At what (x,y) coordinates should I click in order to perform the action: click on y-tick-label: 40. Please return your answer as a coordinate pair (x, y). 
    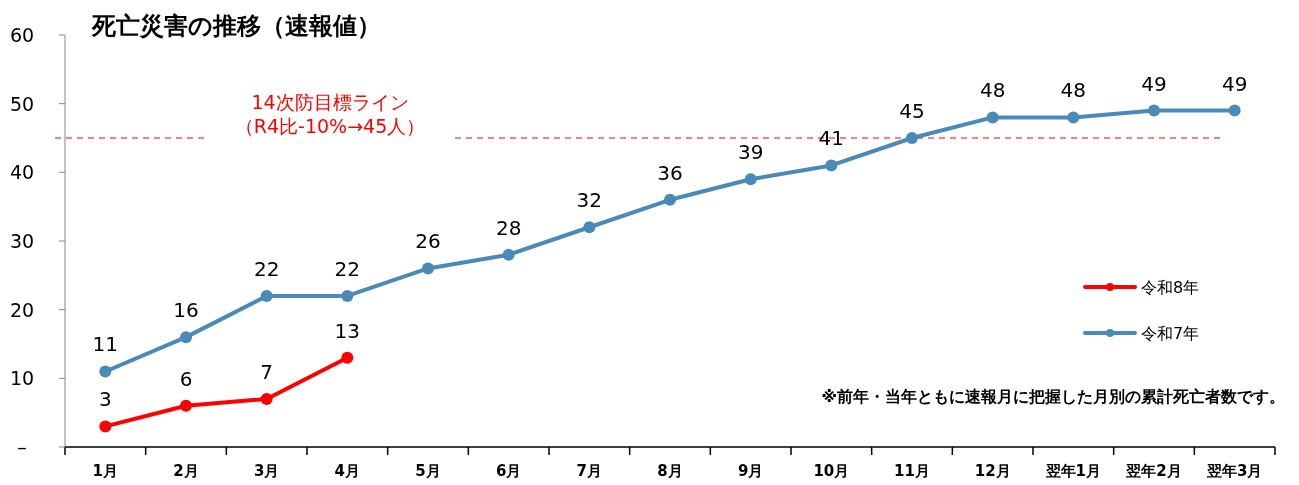
    Looking at the image, I should click on (22, 172).